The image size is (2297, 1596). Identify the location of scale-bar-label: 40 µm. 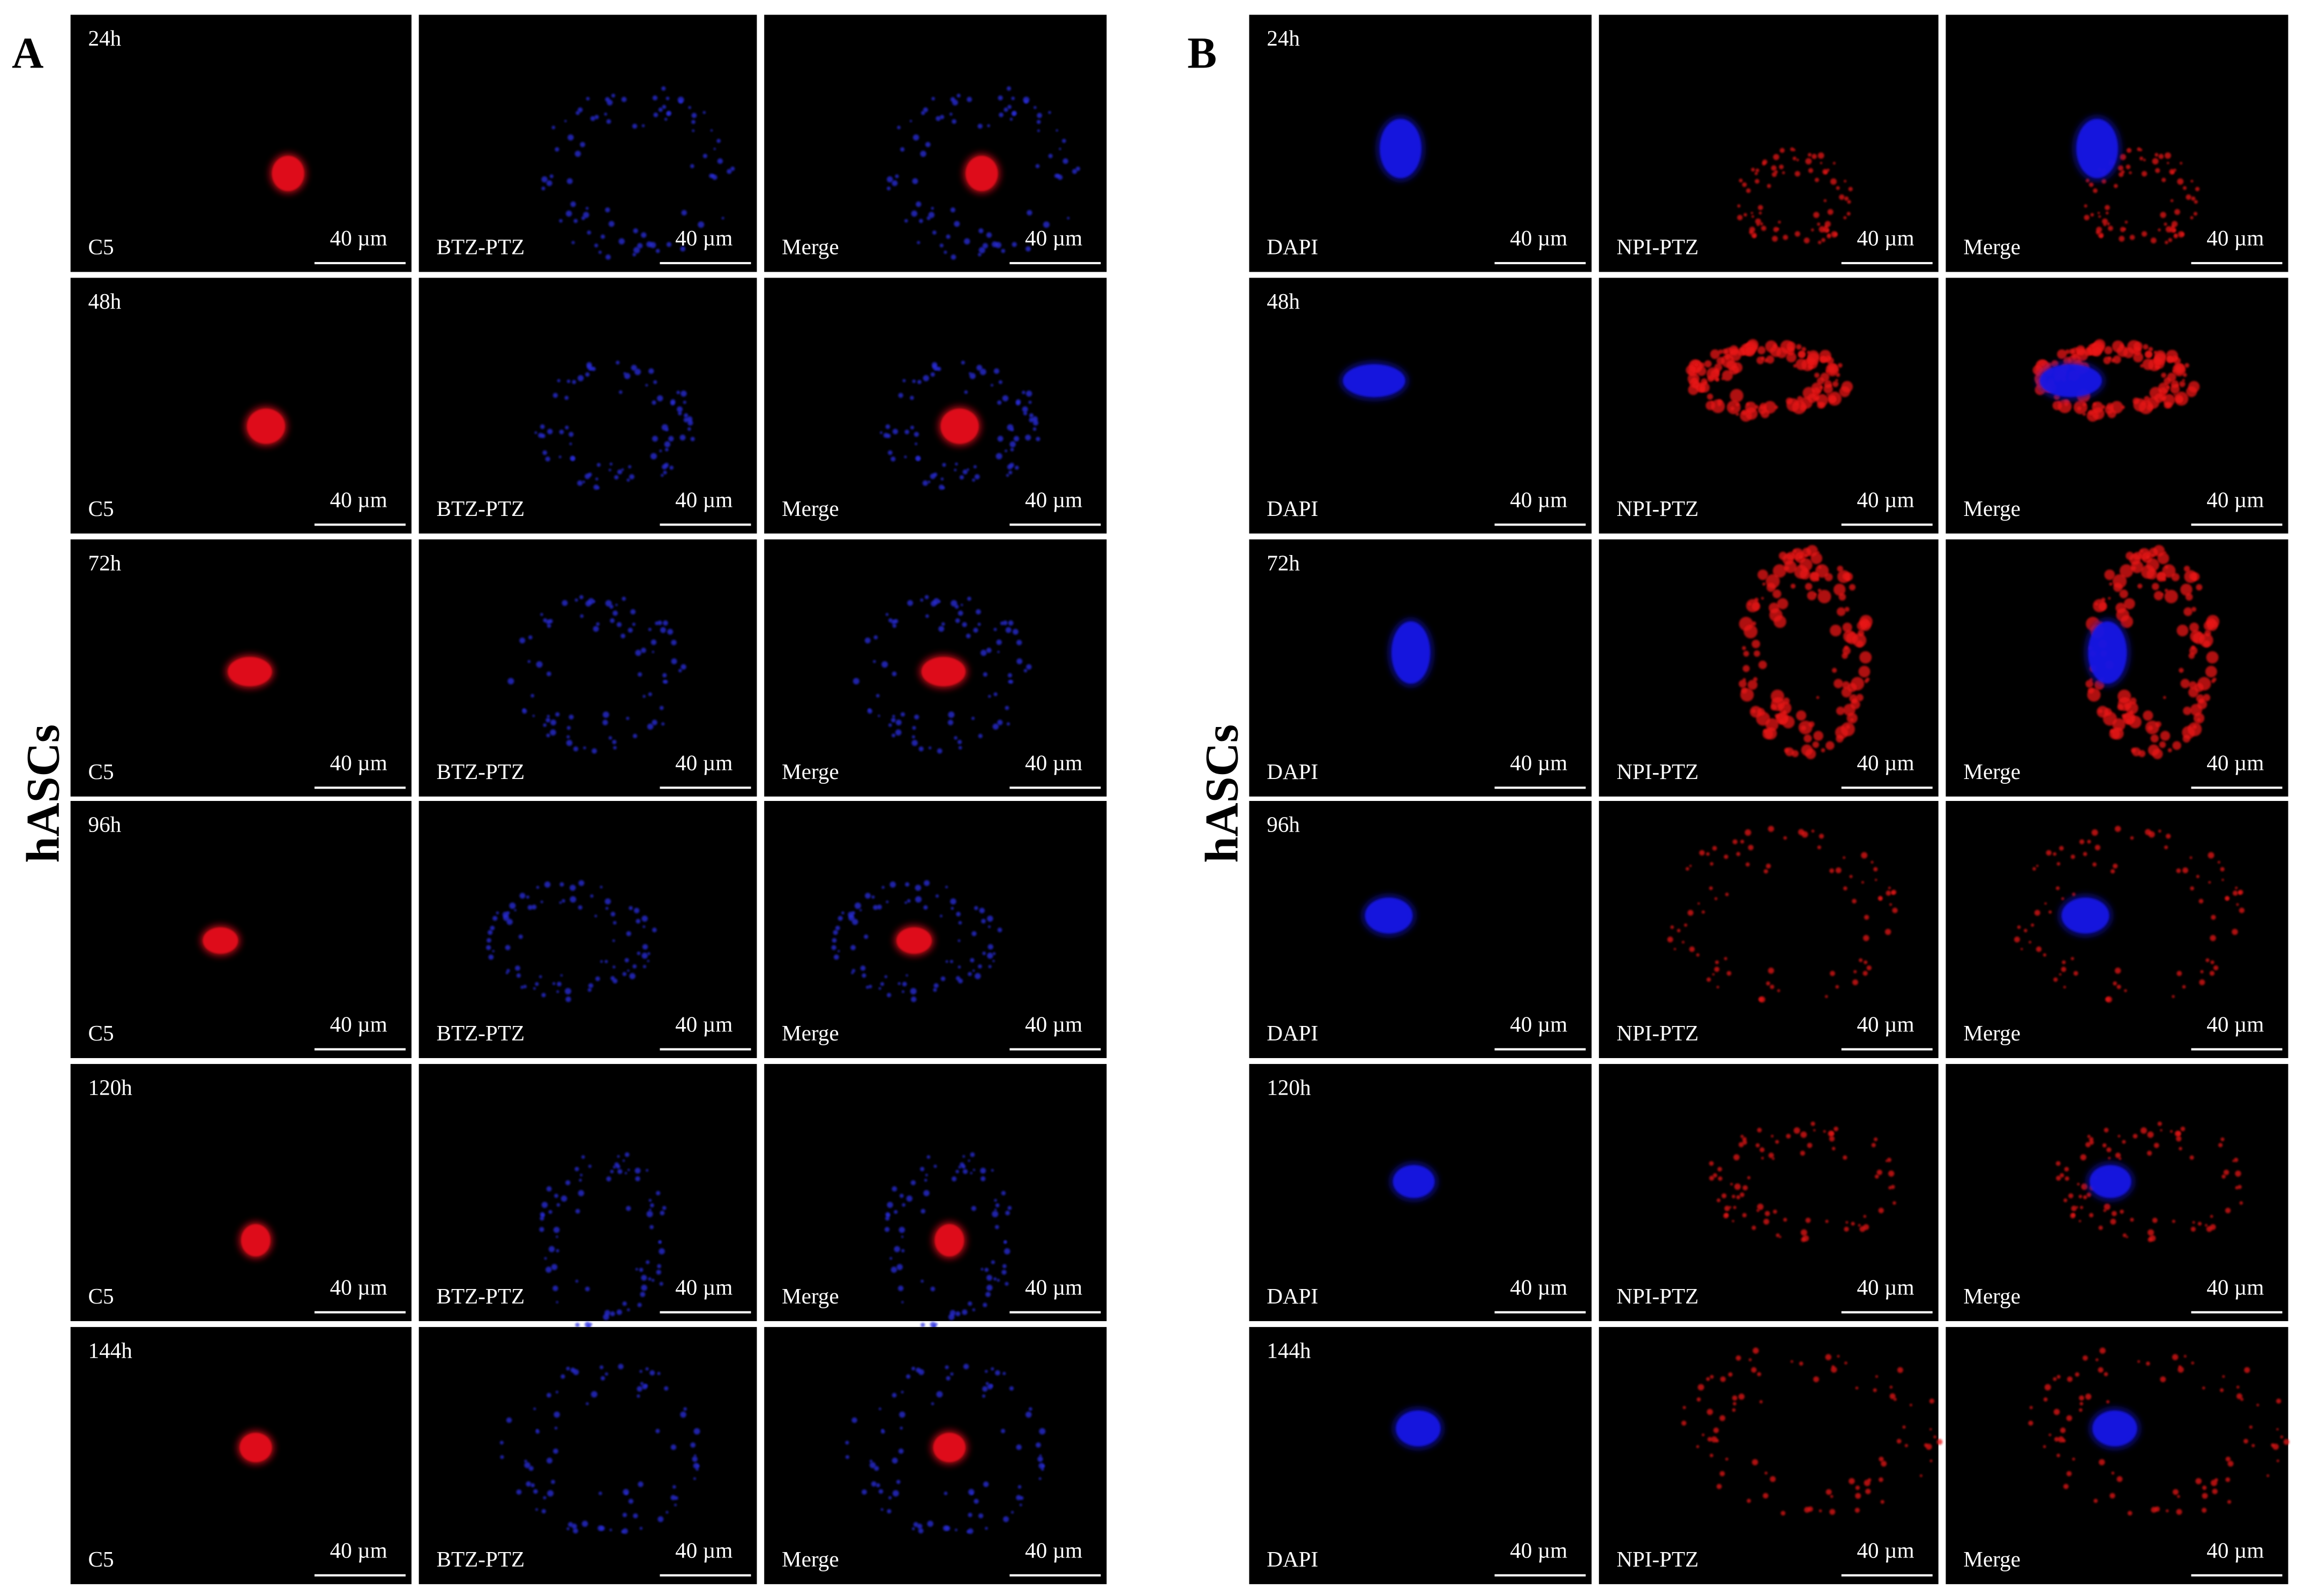
(1053, 1024).